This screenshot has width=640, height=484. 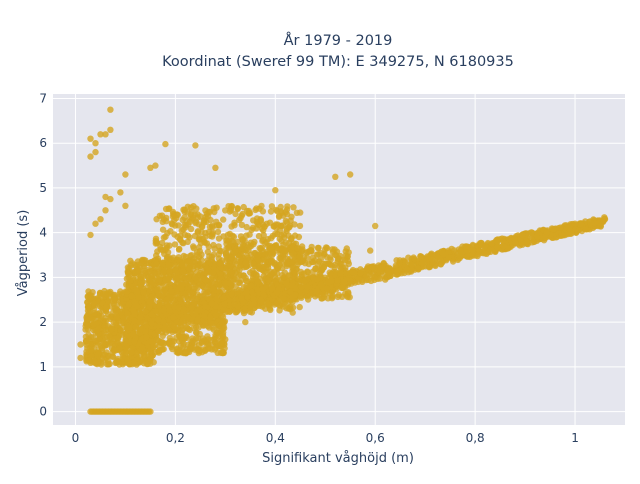 What do you see at coordinates (76, 438) in the screenshot?
I see `x-tick-label: 0` at bounding box center [76, 438].